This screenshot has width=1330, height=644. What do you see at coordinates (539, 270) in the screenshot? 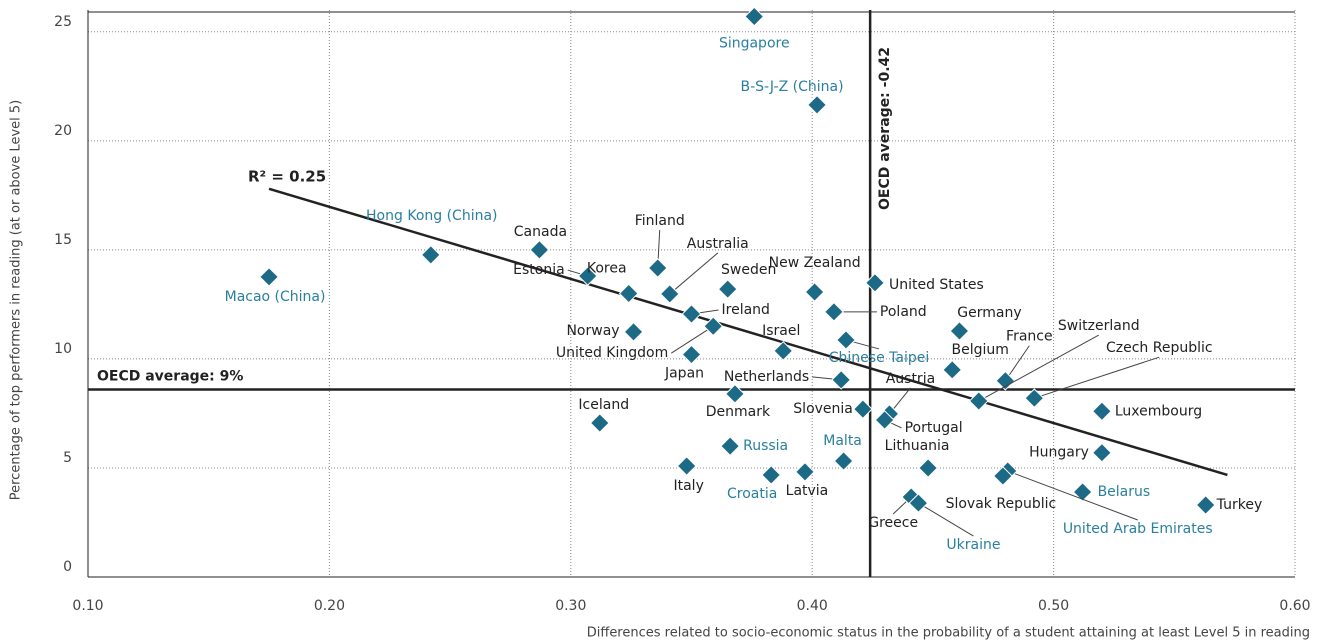
I see `point-label: Estonia` at bounding box center [539, 270].